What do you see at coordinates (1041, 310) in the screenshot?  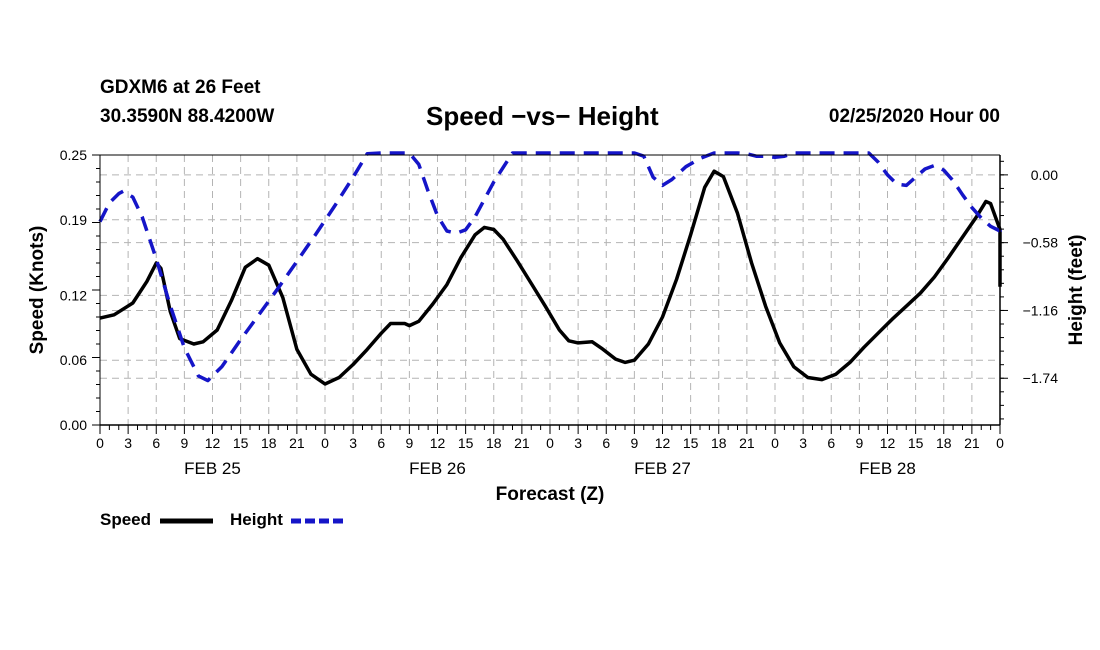 I see `y-right-tick-label: −1.16` at bounding box center [1041, 310].